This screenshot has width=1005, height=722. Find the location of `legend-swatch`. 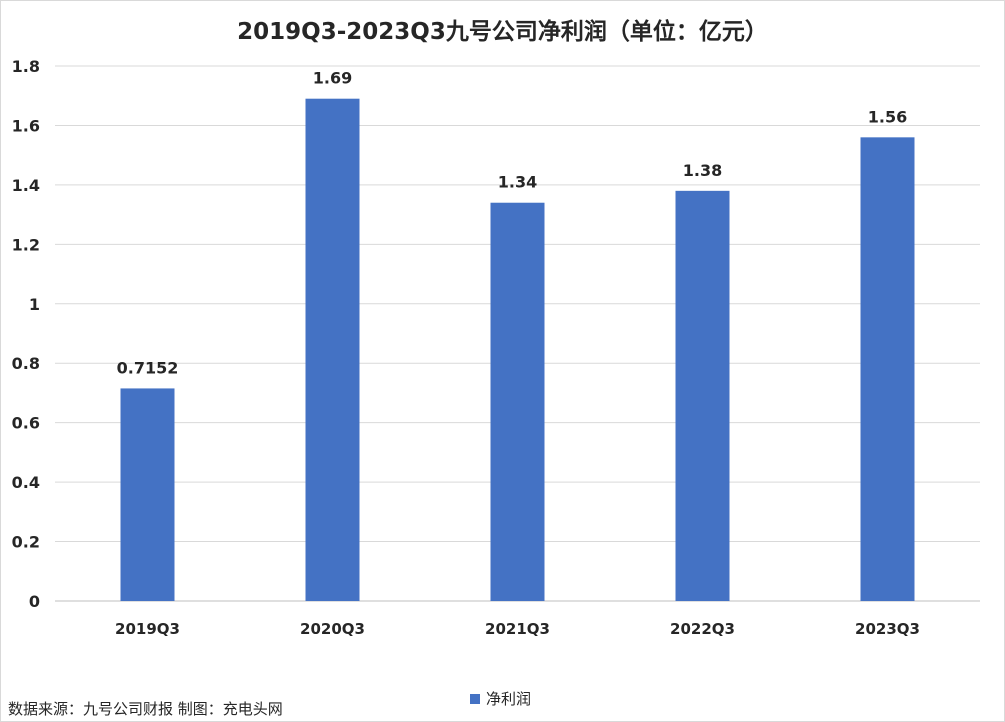

legend-swatch is located at coordinates (475, 698).